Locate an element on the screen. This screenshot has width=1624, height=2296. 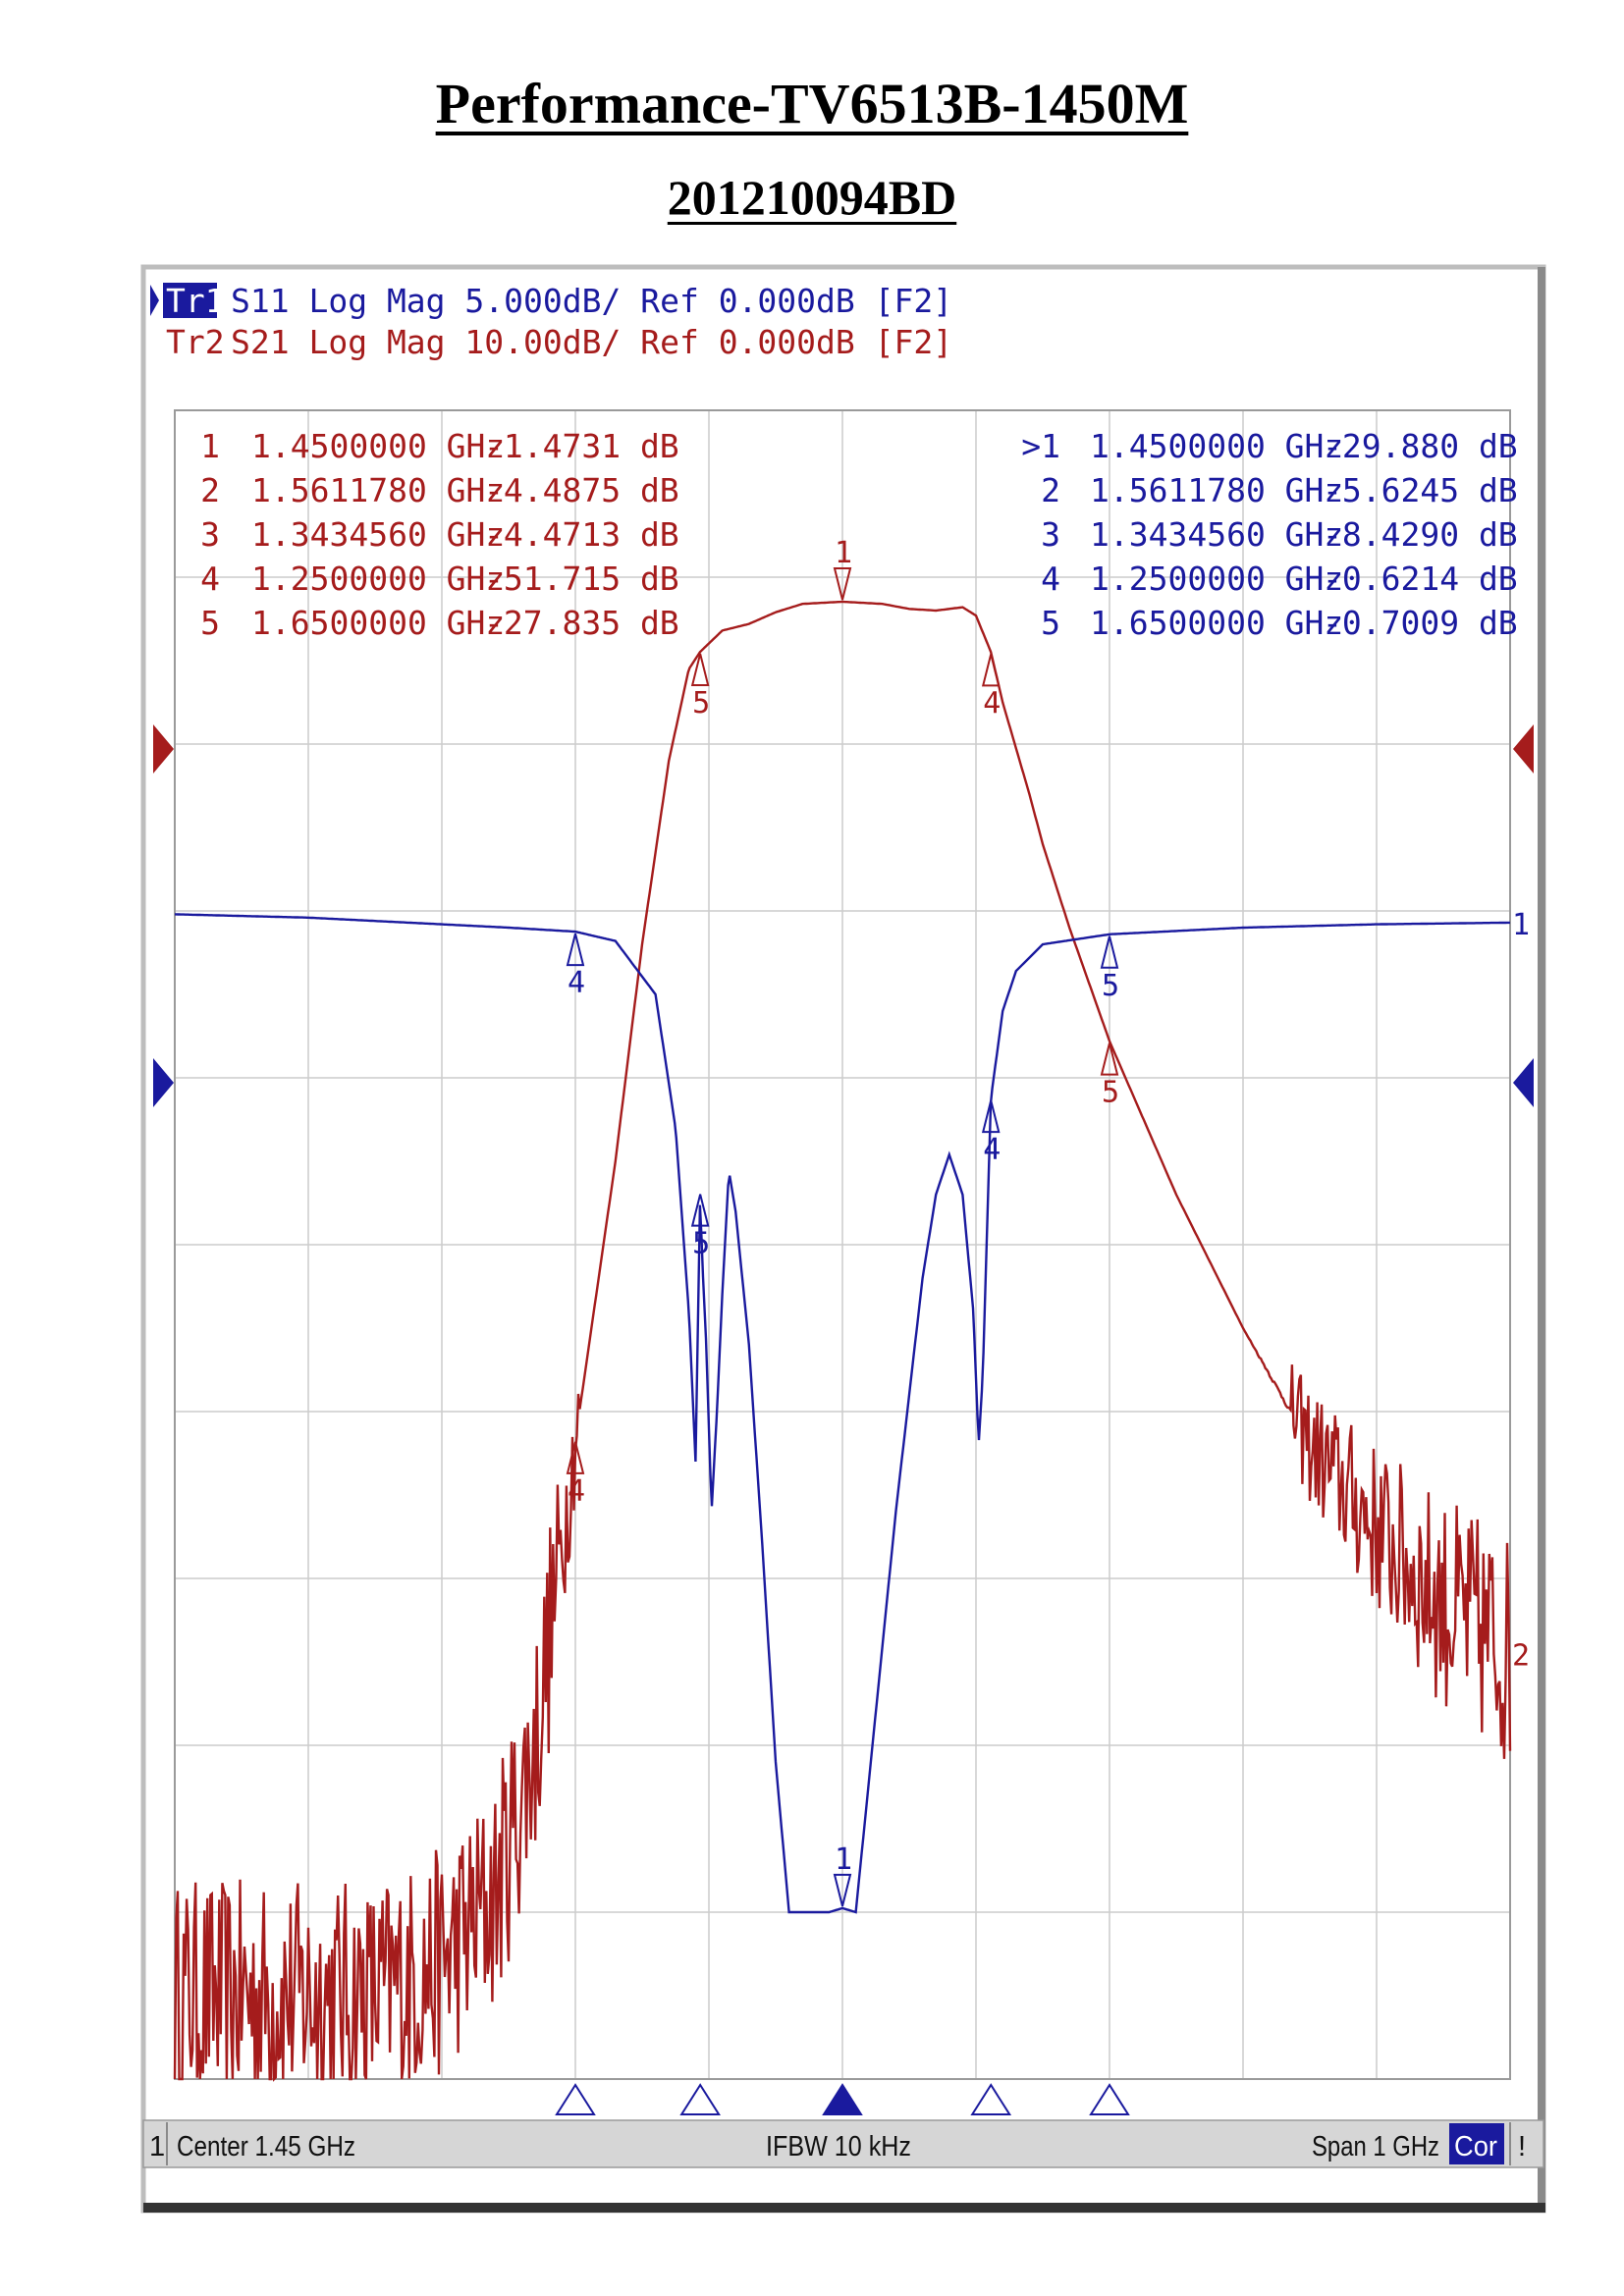
marker-table-s21-value: -4.4713 dB is located at coordinates (581, 534).